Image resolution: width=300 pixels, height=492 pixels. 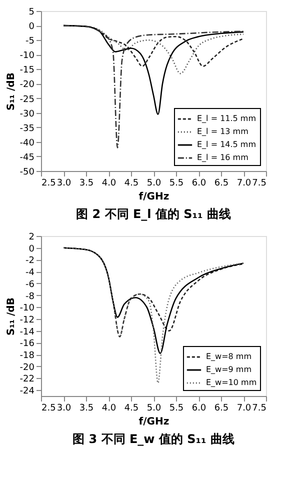 I want to click on y-tick-label: -22, so click(x=27, y=379).